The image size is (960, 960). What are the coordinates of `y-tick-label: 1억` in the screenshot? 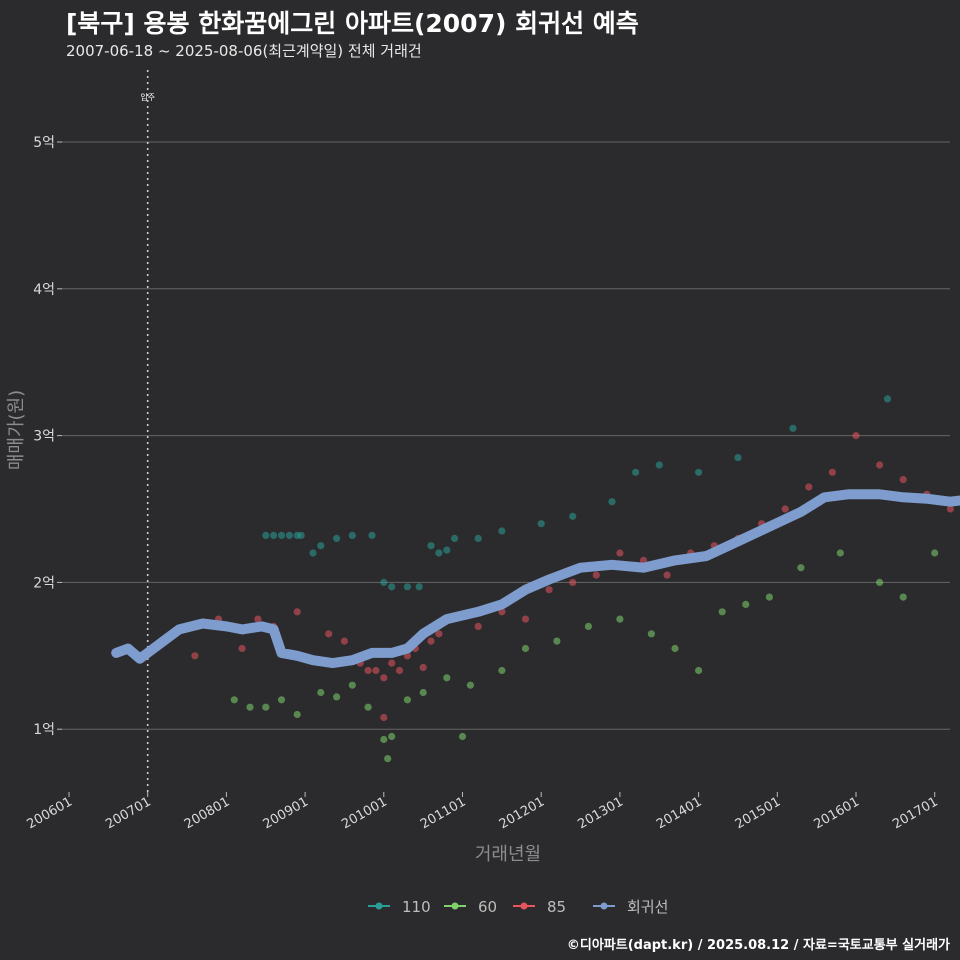 It's located at (44, 730).